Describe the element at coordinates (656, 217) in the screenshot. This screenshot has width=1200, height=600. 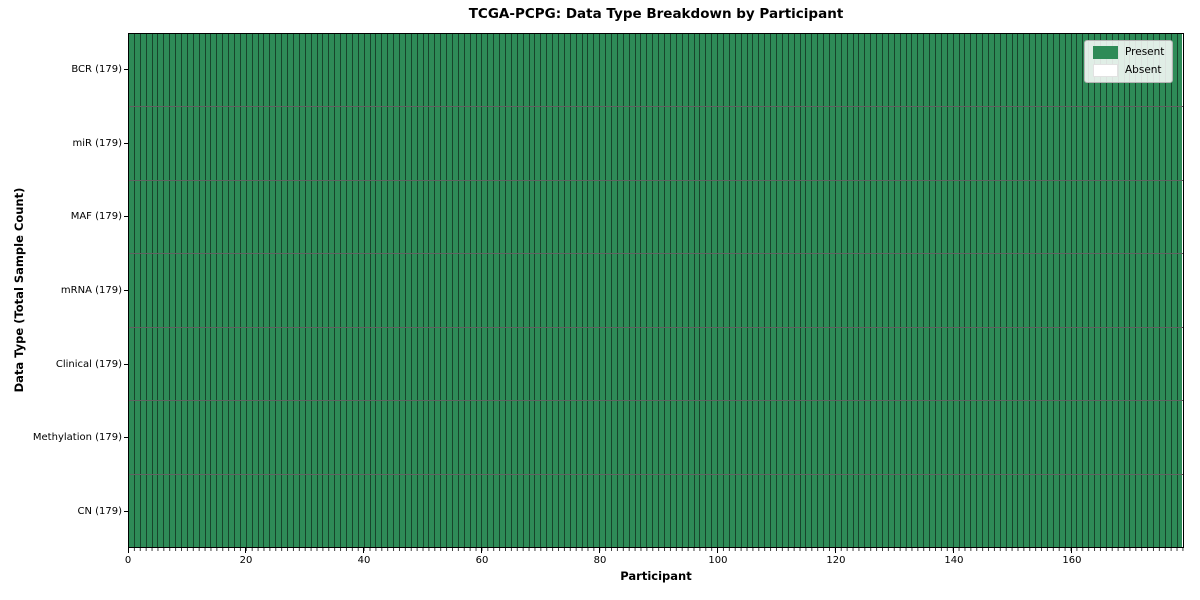
I see `heatmap-row-maf` at that location.